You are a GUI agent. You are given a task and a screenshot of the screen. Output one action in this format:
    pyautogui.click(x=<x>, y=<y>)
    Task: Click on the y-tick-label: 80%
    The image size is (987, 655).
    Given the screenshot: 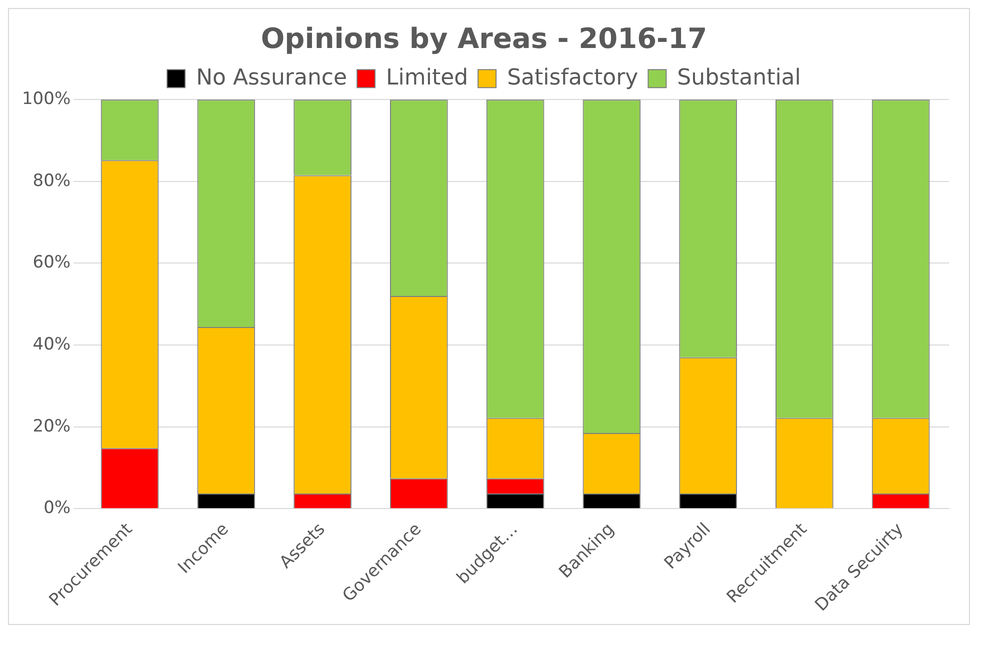 What is the action you would take?
    pyautogui.click(x=51, y=180)
    